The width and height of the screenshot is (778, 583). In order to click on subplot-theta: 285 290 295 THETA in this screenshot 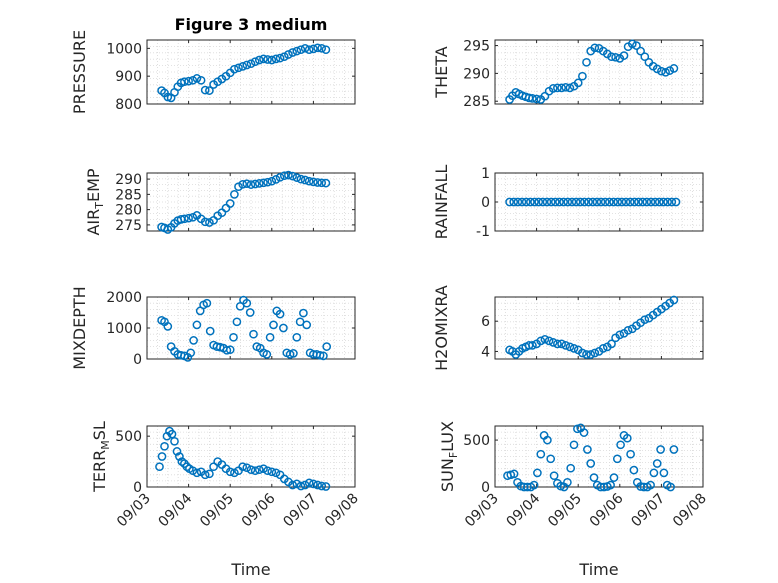, I will do `click(568, 74)`.